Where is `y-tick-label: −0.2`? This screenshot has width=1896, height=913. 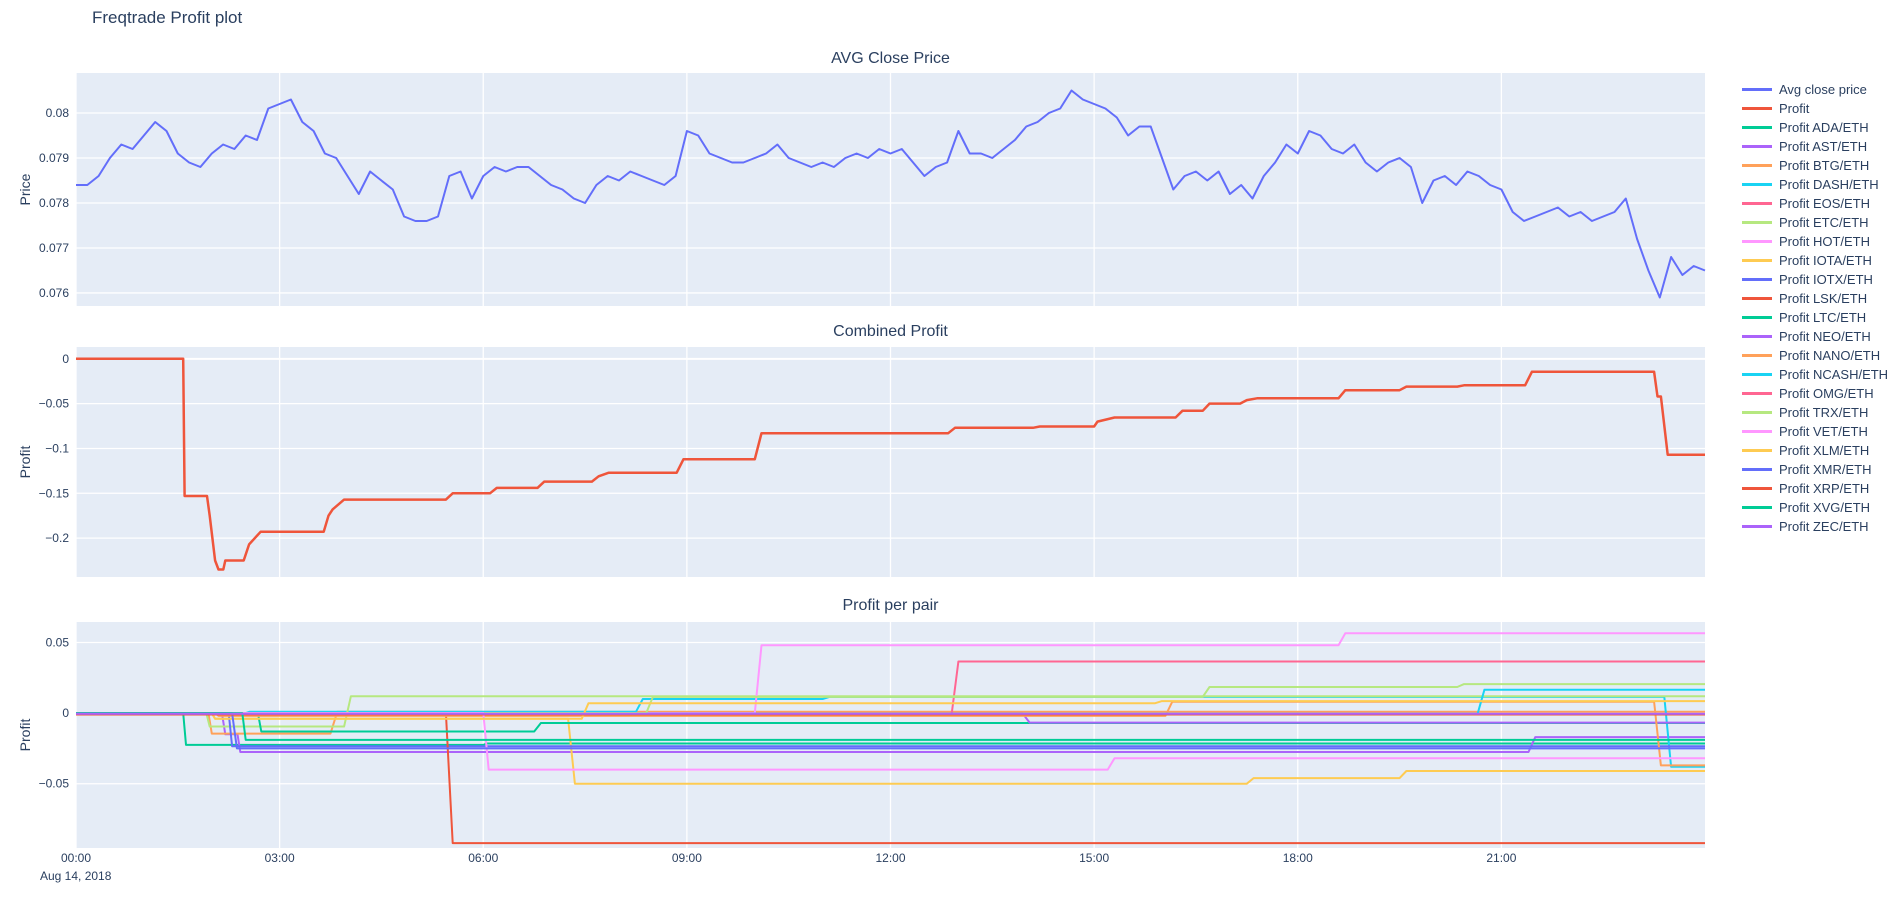
y-tick-label: −0.2 is located at coordinates (57, 538).